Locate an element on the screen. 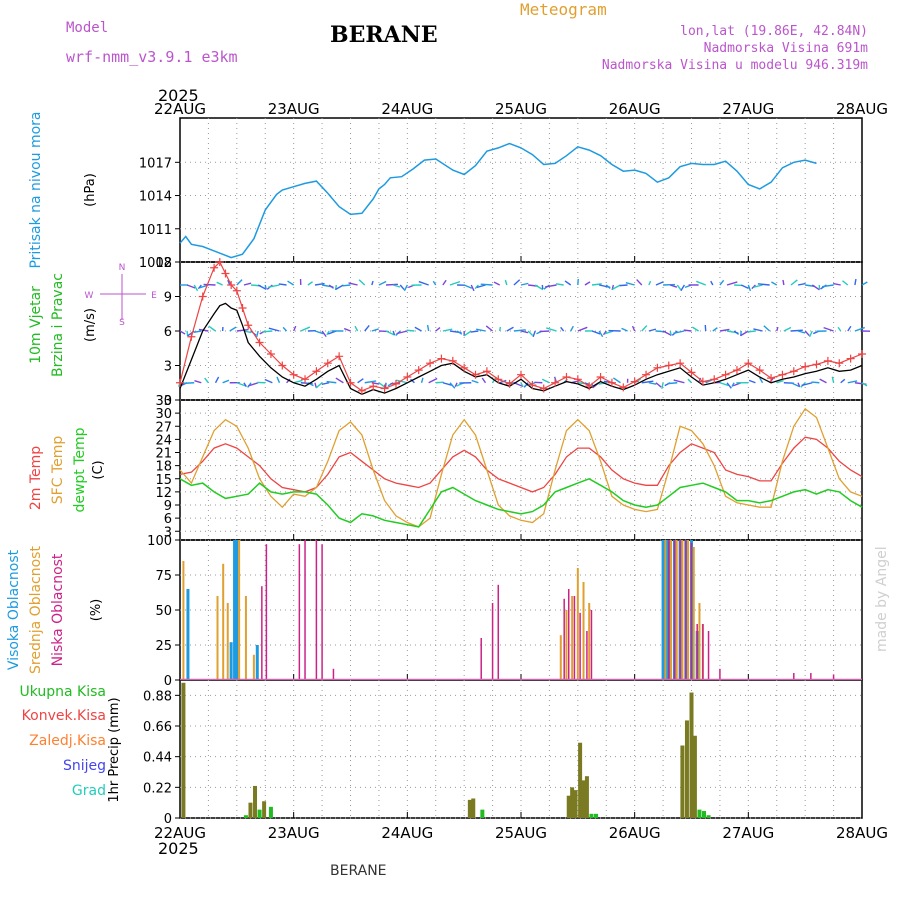 The image size is (900, 900). footer-station: BERANE is located at coordinates (358, 871).